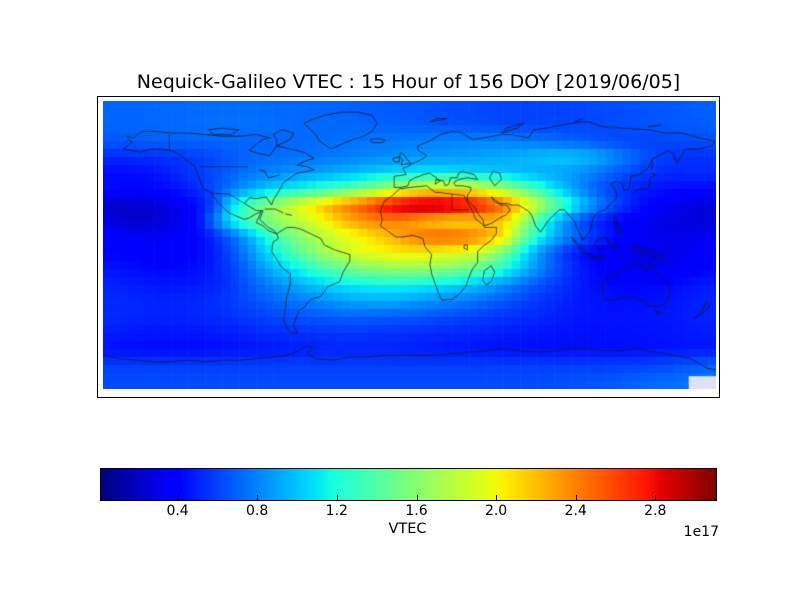 Image resolution: width=800 pixels, height=600 pixels. I want to click on colorbar-offset-label: 1e17, so click(701, 532).